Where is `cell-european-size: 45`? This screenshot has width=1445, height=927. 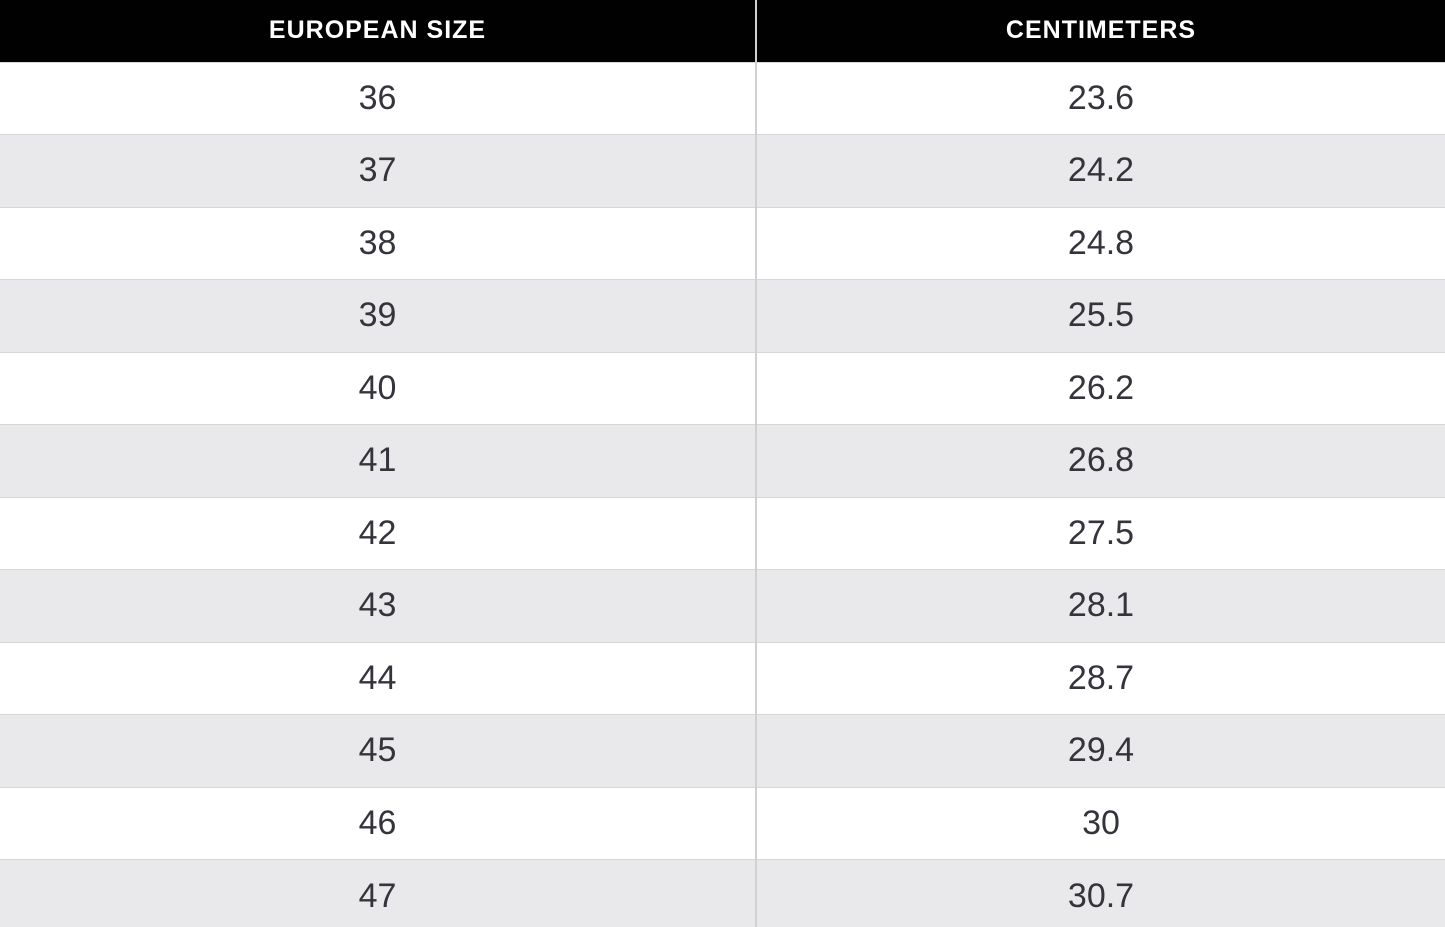
cell-european-size: 45 is located at coordinates (379, 750).